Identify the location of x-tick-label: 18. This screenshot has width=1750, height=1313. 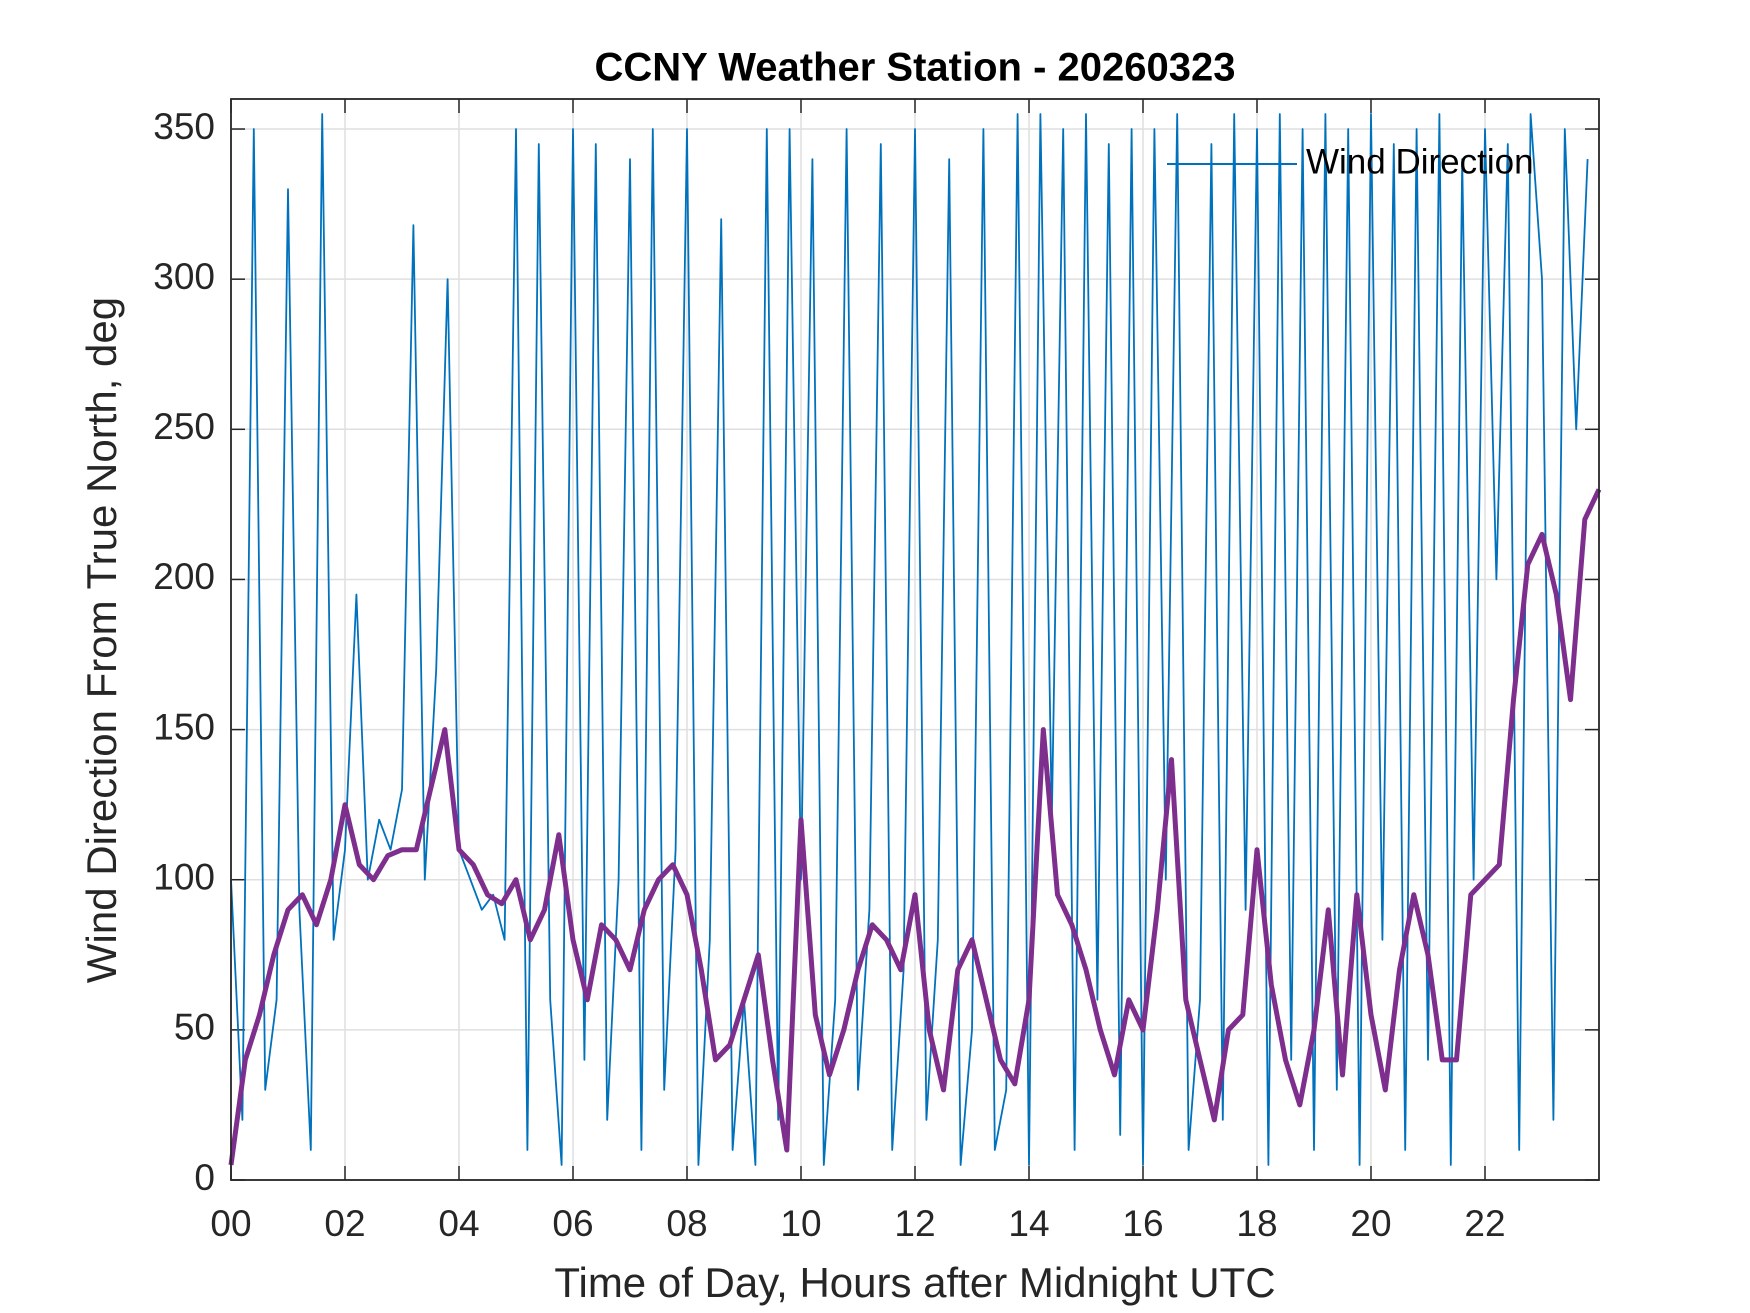
(1256, 1223).